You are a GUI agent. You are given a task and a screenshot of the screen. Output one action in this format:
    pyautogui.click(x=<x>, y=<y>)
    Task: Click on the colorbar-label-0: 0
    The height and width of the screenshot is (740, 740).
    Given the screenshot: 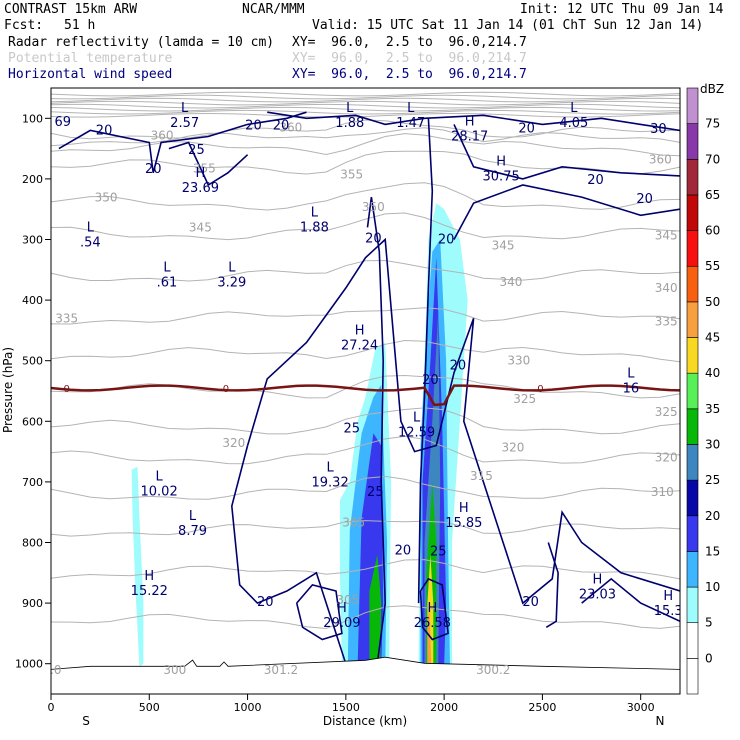 What is the action you would take?
    pyautogui.click(x=709, y=658)
    